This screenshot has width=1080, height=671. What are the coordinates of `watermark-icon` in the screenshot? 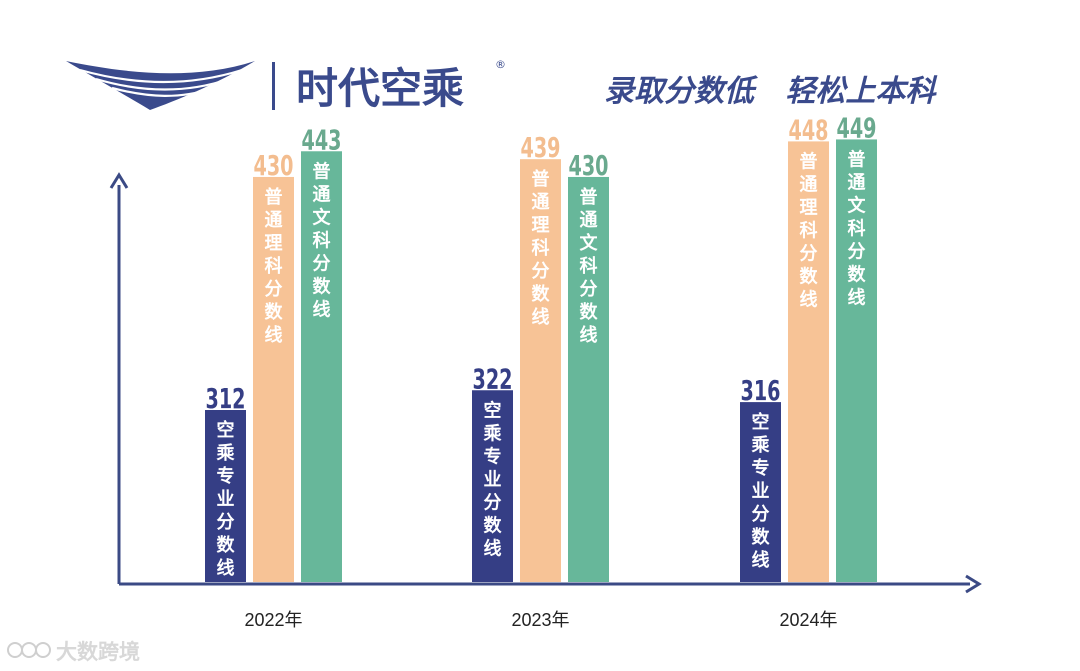 It's located at (29, 650).